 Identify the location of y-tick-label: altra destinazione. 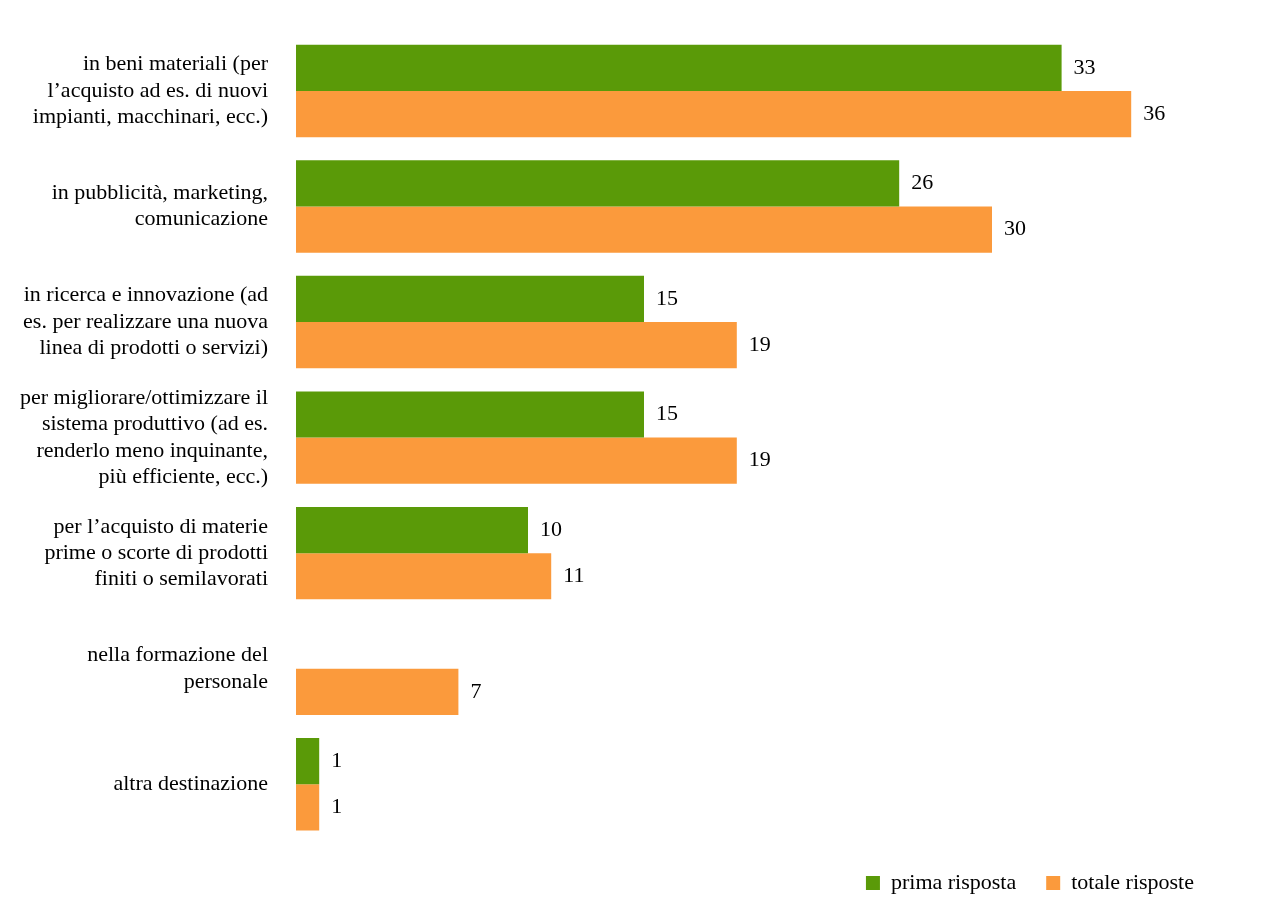
(190, 783).